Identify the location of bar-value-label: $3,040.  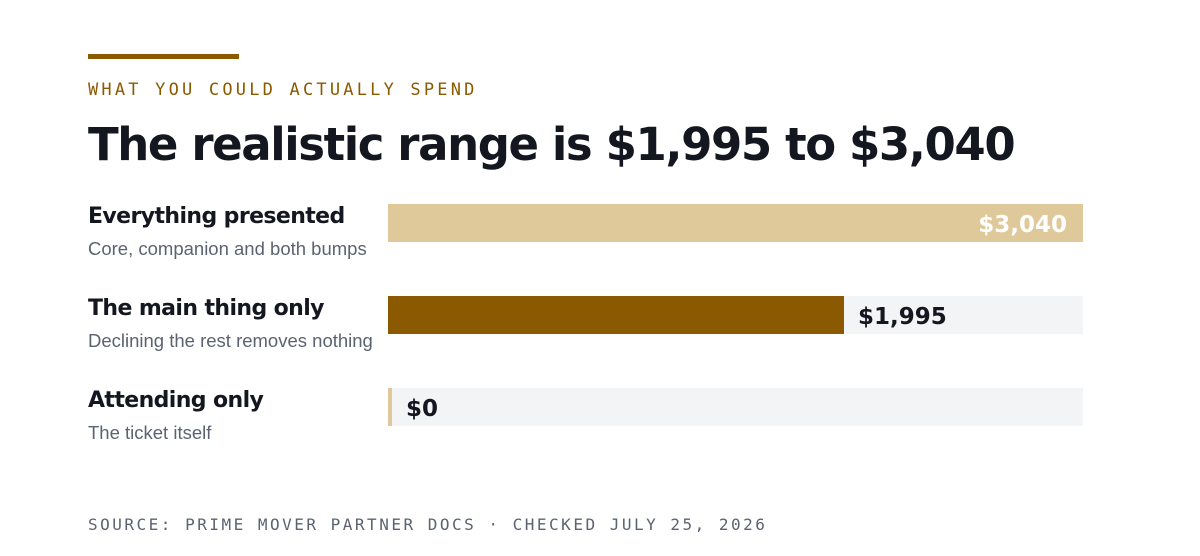
(1022, 225).